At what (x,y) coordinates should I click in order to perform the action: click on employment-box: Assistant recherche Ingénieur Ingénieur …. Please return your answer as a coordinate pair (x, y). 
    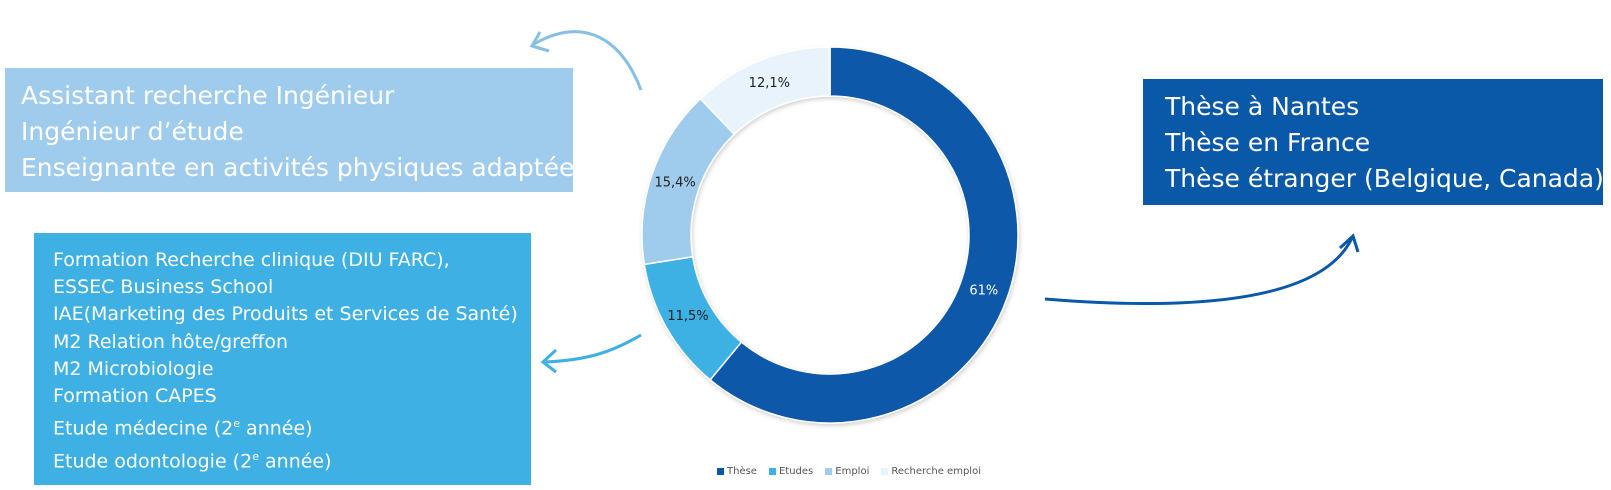
    Looking at the image, I should click on (296, 130).